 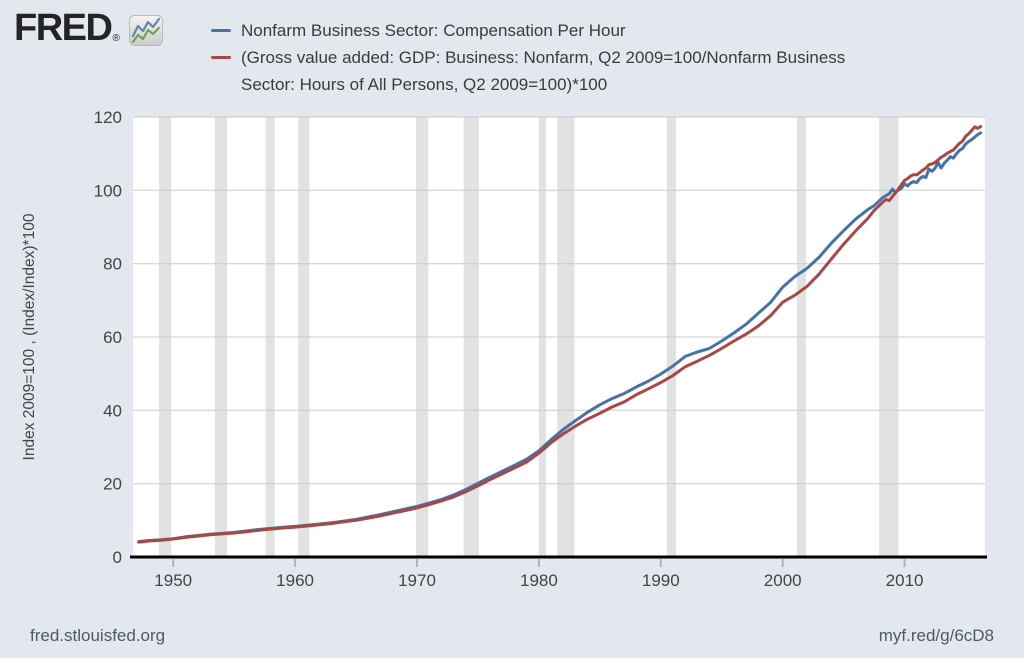 I want to click on short-url-link: myf.red/g/6cD8, so click(x=936, y=635).